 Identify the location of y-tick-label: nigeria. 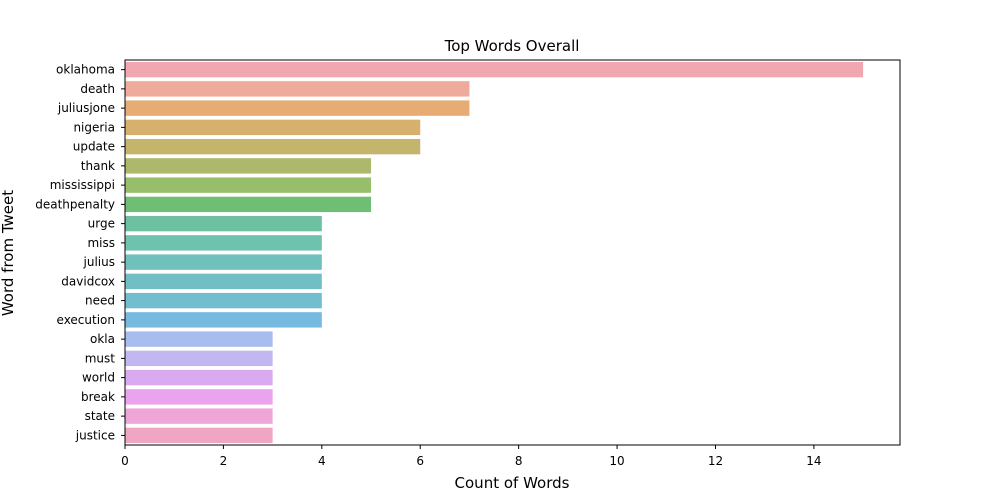
(94, 127).